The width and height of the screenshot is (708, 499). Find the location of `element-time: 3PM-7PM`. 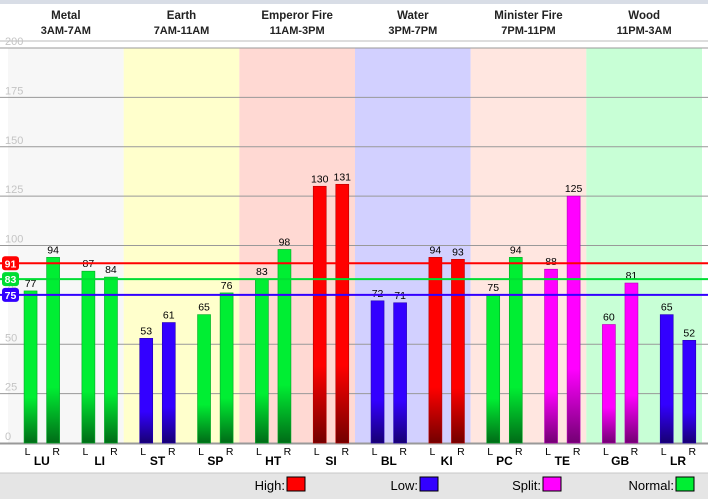

element-time: 3PM-7PM is located at coordinates (412, 31).